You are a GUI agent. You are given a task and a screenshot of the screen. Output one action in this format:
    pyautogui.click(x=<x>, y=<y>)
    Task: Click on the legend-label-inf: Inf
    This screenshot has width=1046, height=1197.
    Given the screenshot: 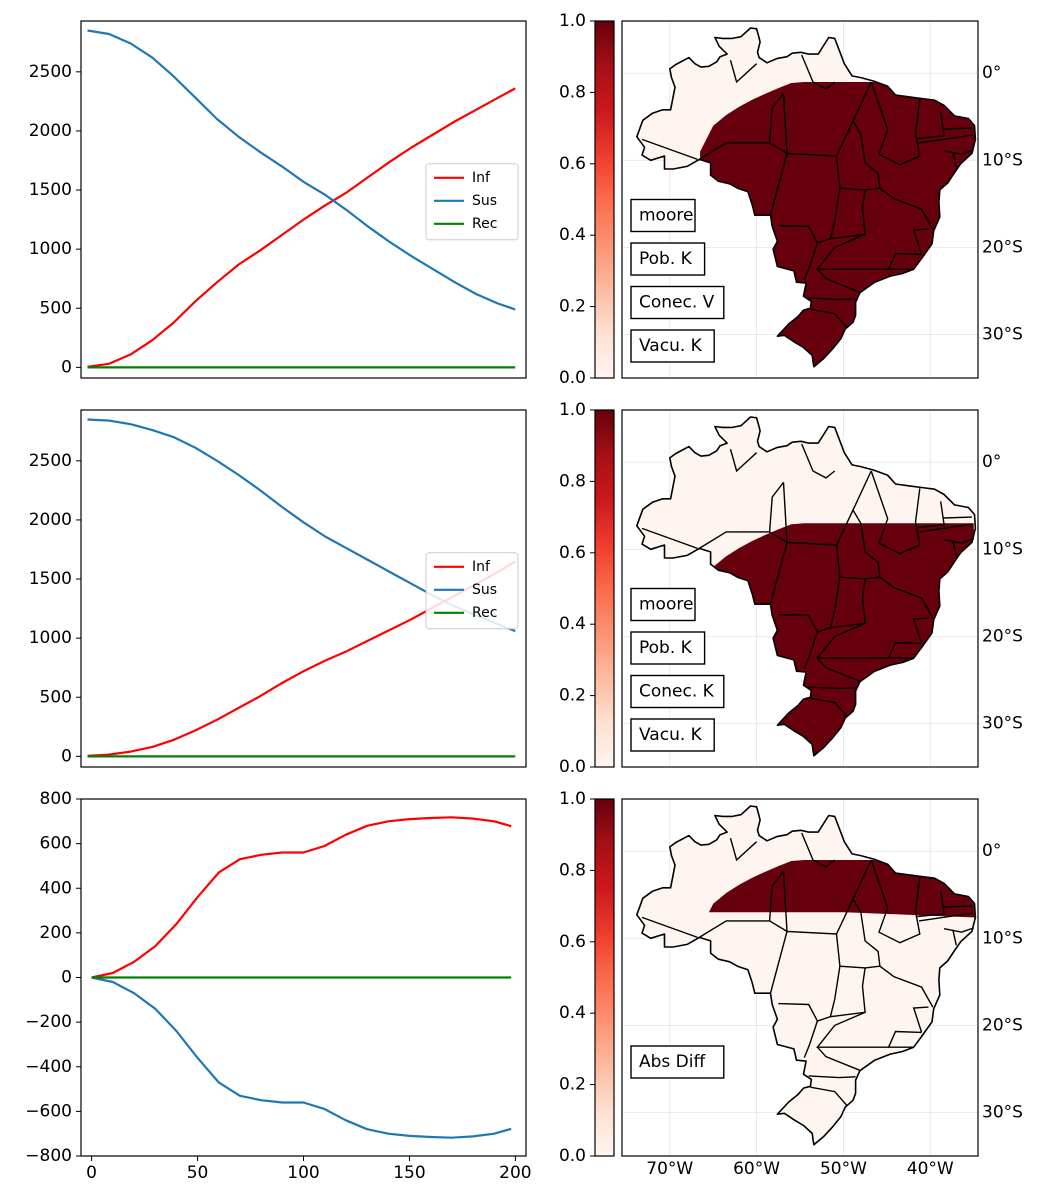 What is the action you would take?
    pyautogui.click(x=481, y=567)
    